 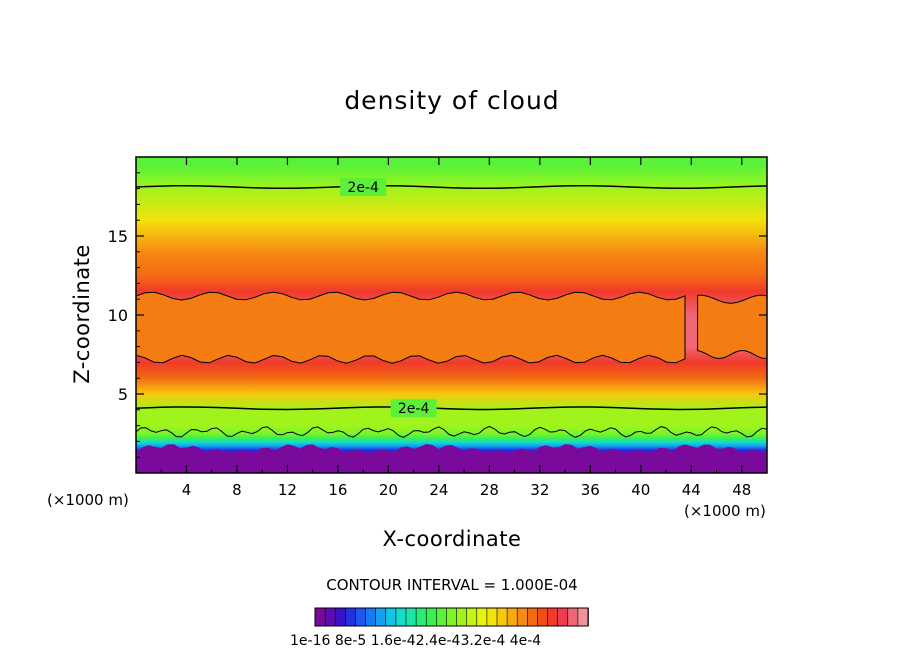 I want to click on core-lobe-east, so click(x=732, y=327).